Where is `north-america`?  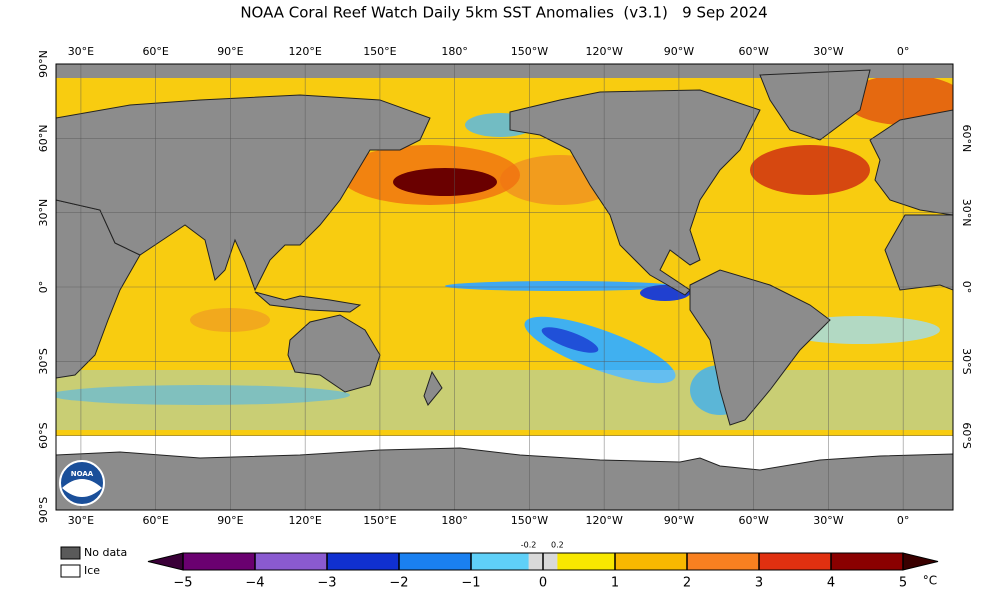 north-america is located at coordinates (635, 192).